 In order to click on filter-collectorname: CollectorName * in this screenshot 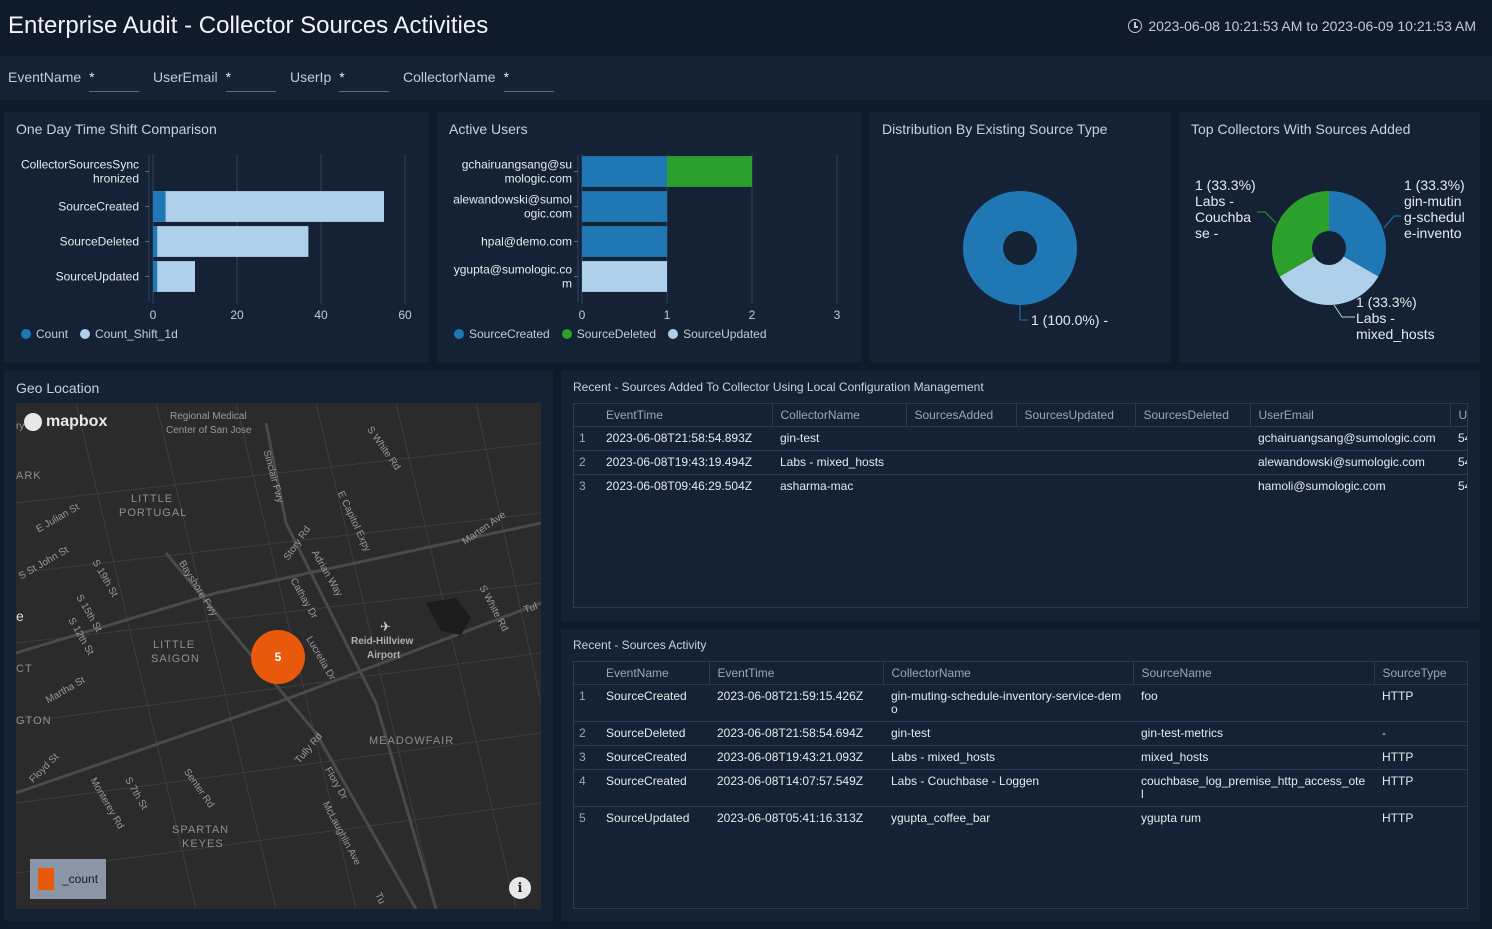, I will do `click(478, 80)`.